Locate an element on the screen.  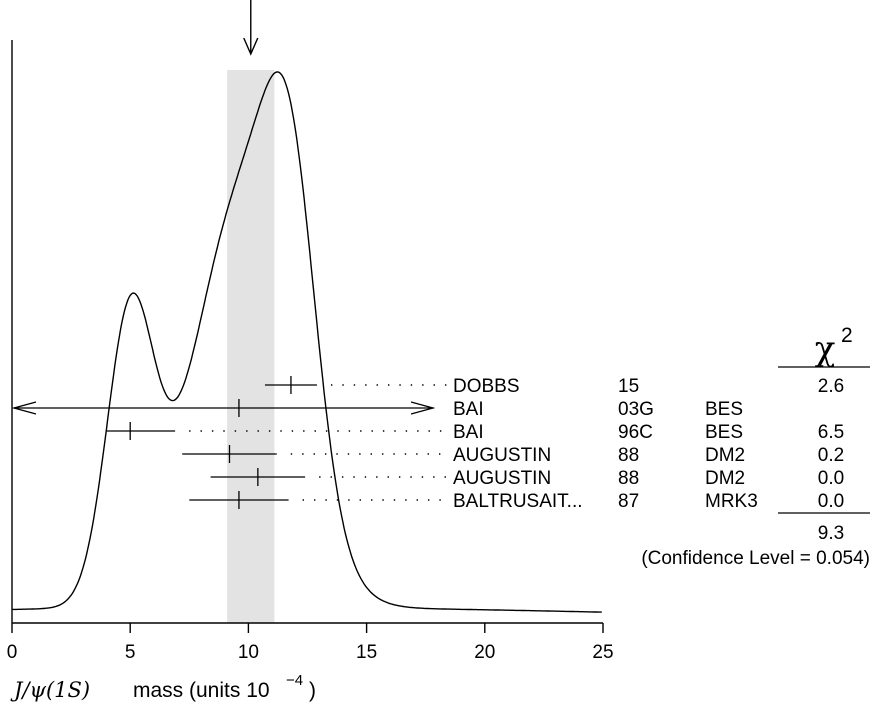
x-axis-title-symbol: J/ψ(1S) is located at coordinates (50, 690).